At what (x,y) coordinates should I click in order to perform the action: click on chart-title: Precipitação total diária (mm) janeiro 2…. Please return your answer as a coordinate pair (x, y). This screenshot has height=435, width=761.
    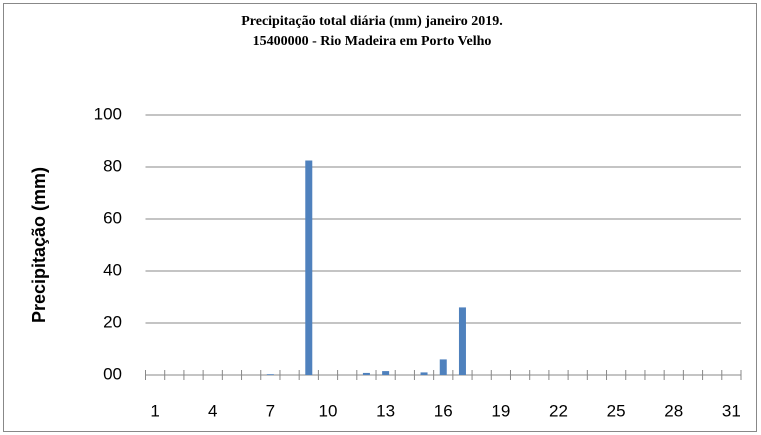
    Looking at the image, I should click on (372, 21).